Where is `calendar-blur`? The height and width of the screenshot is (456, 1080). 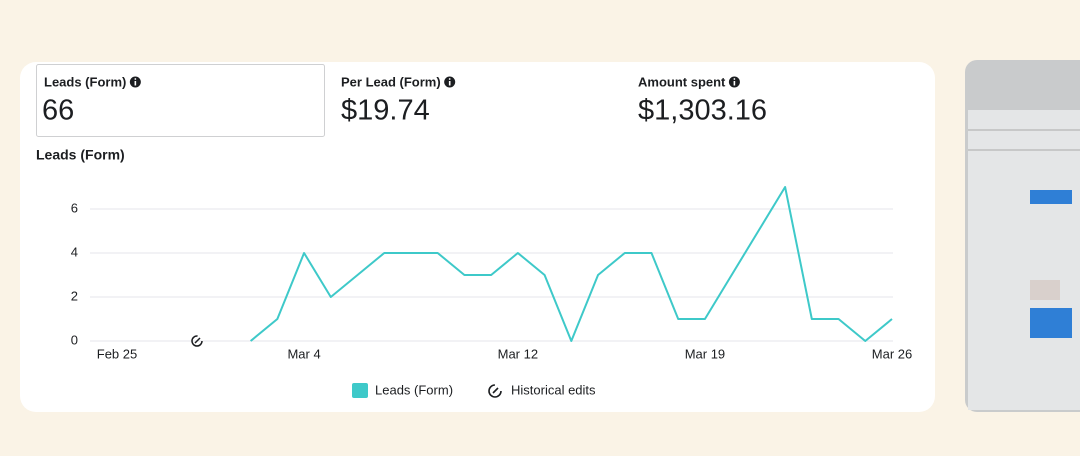
calendar-blur is located at coordinates (1024, 260).